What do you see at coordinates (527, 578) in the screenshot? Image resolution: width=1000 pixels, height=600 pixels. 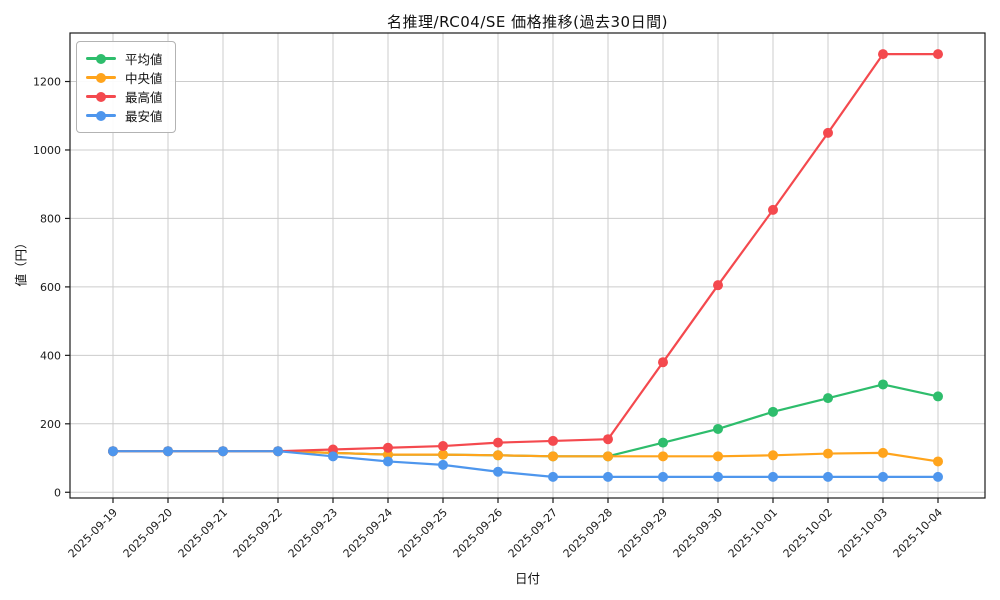 I see `x-axis-label: 日付` at bounding box center [527, 578].